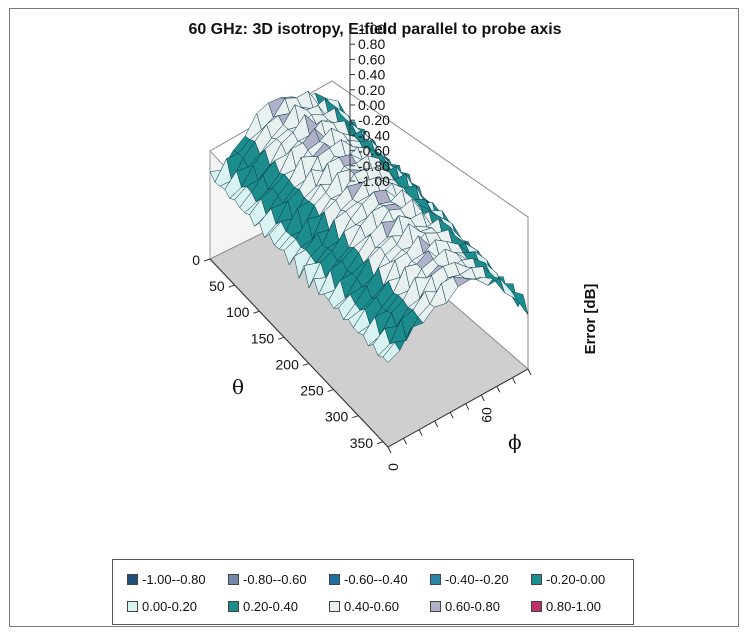 The image size is (750, 637). I want to click on theta-tick-label: 250, so click(312, 391).